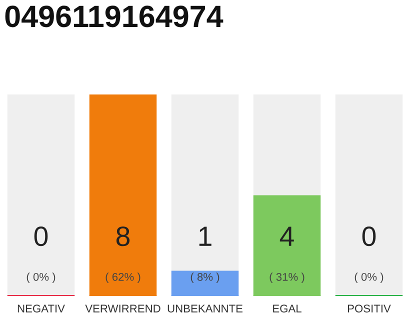 The height and width of the screenshot is (320, 410). What do you see at coordinates (287, 255) in the screenshot?
I see `data-label: 4 ( 31% )` at bounding box center [287, 255].